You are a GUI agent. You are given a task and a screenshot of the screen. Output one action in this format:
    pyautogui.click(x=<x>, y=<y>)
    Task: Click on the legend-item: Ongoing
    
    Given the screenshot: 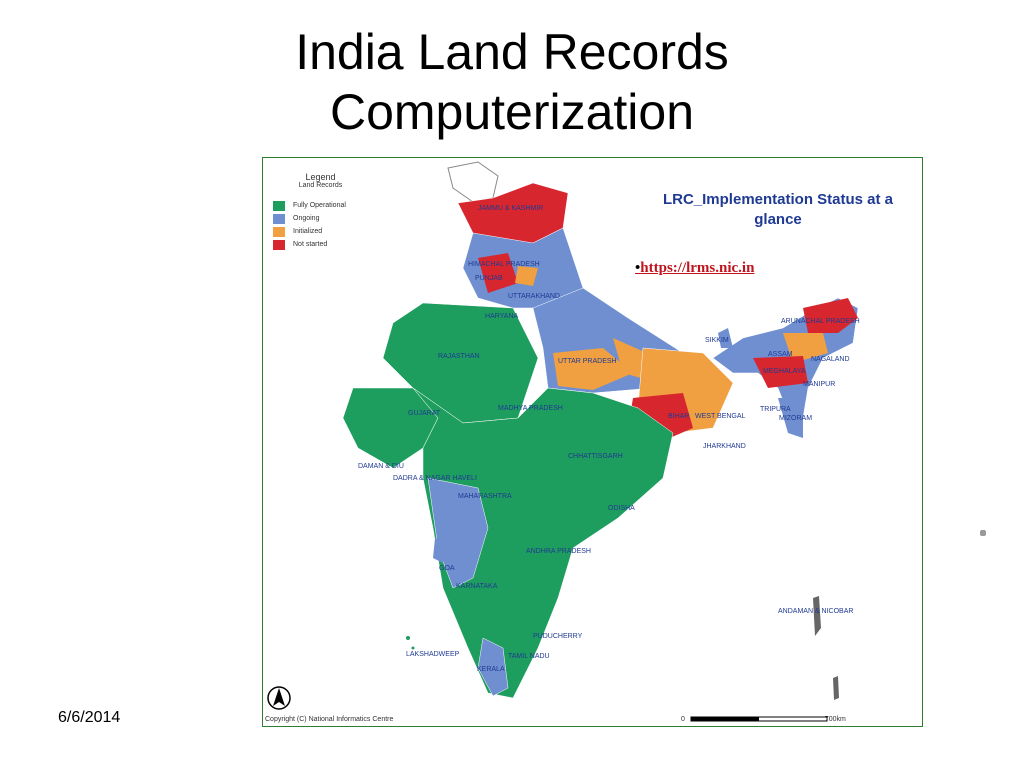 What is the action you would take?
    pyautogui.click(x=320, y=218)
    